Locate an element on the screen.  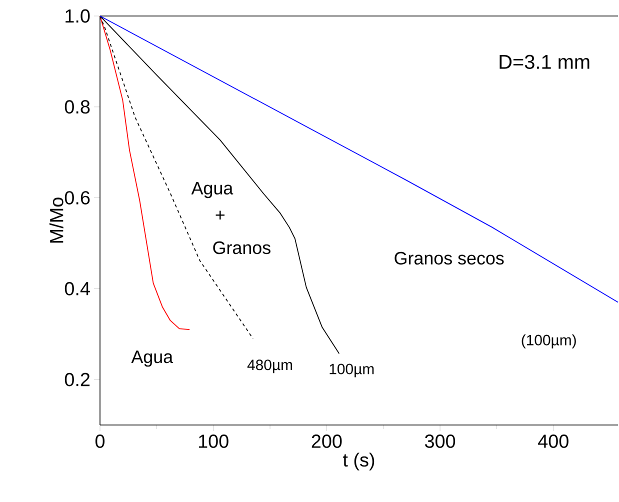
x-tick-label: 300 is located at coordinates (440, 441).